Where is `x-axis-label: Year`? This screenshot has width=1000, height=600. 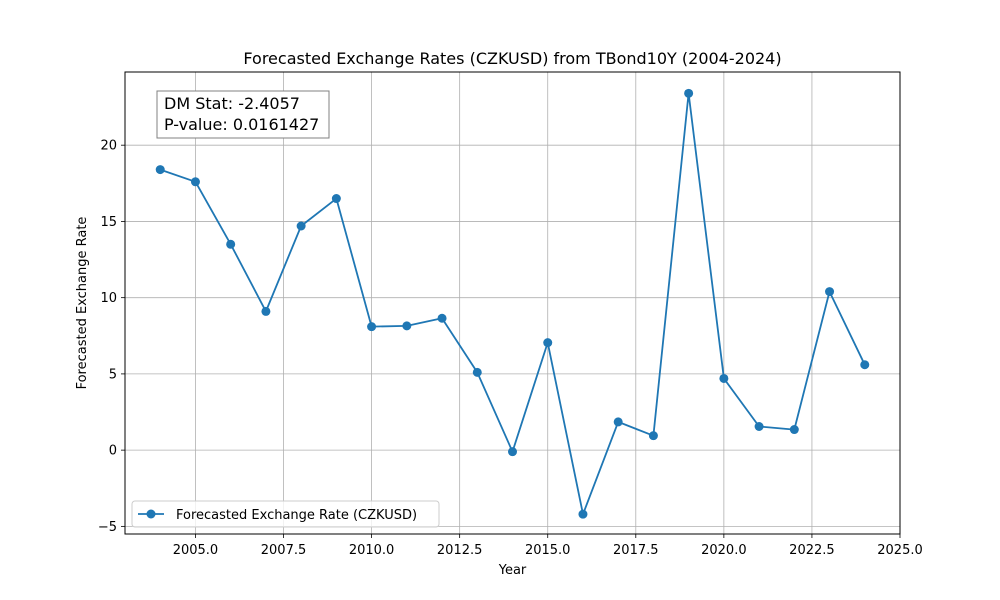 x-axis-label: Year is located at coordinates (512, 570).